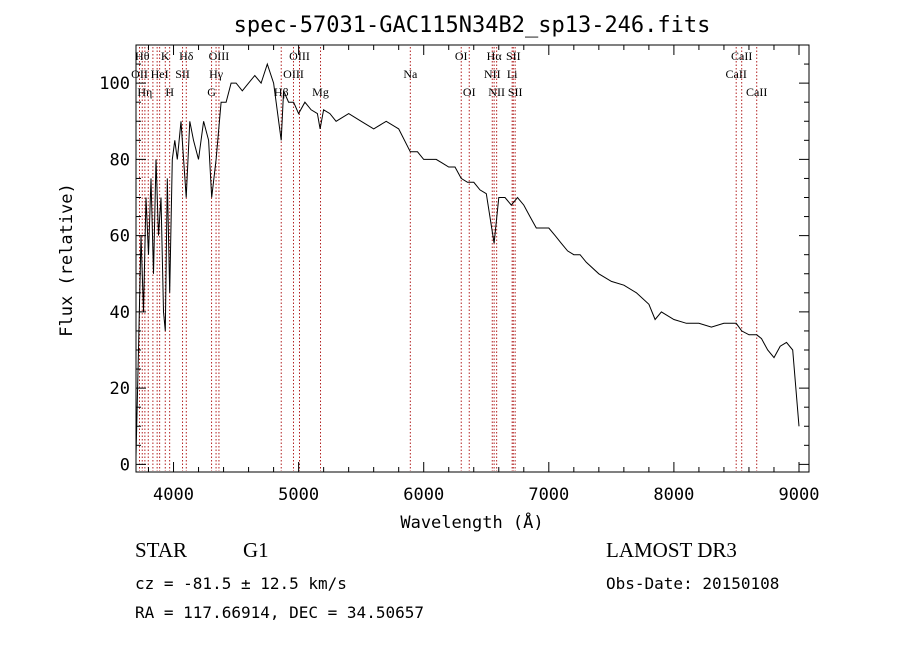 This screenshot has width=900, height=649. Describe the element at coordinates (182, 74) in the screenshot. I see `line-marker-label-9: SII` at that location.